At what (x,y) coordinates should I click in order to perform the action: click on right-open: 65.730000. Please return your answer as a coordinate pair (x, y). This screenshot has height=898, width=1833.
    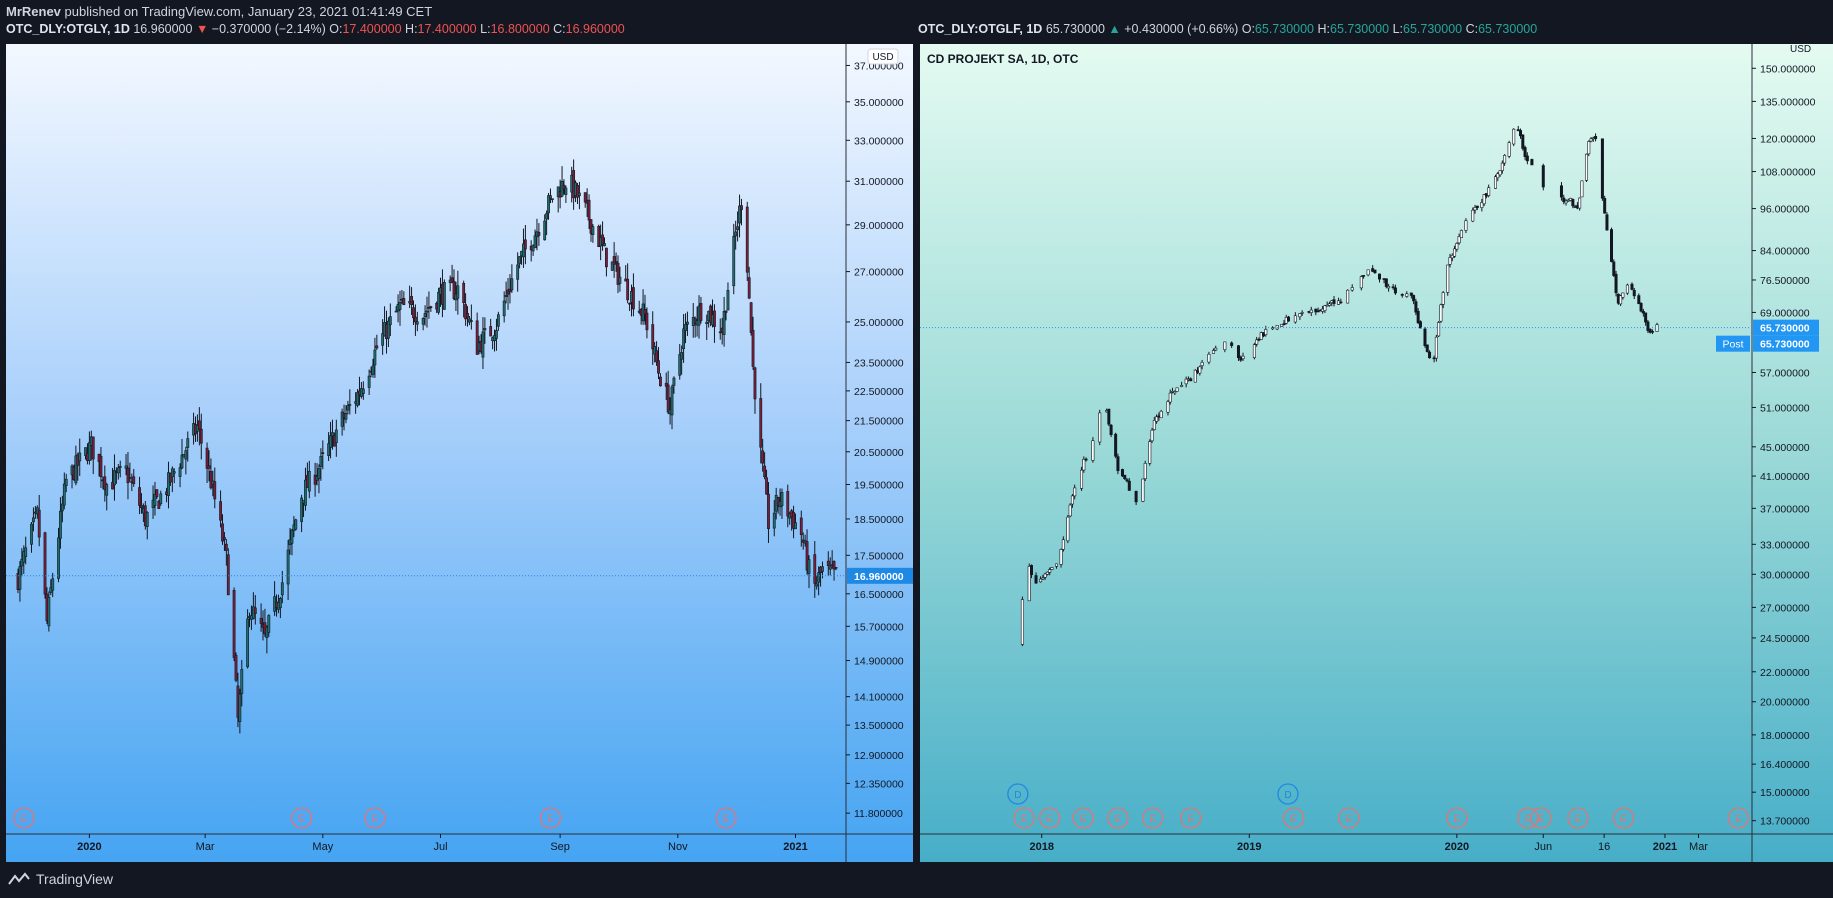
    Looking at the image, I should click on (1284, 29).